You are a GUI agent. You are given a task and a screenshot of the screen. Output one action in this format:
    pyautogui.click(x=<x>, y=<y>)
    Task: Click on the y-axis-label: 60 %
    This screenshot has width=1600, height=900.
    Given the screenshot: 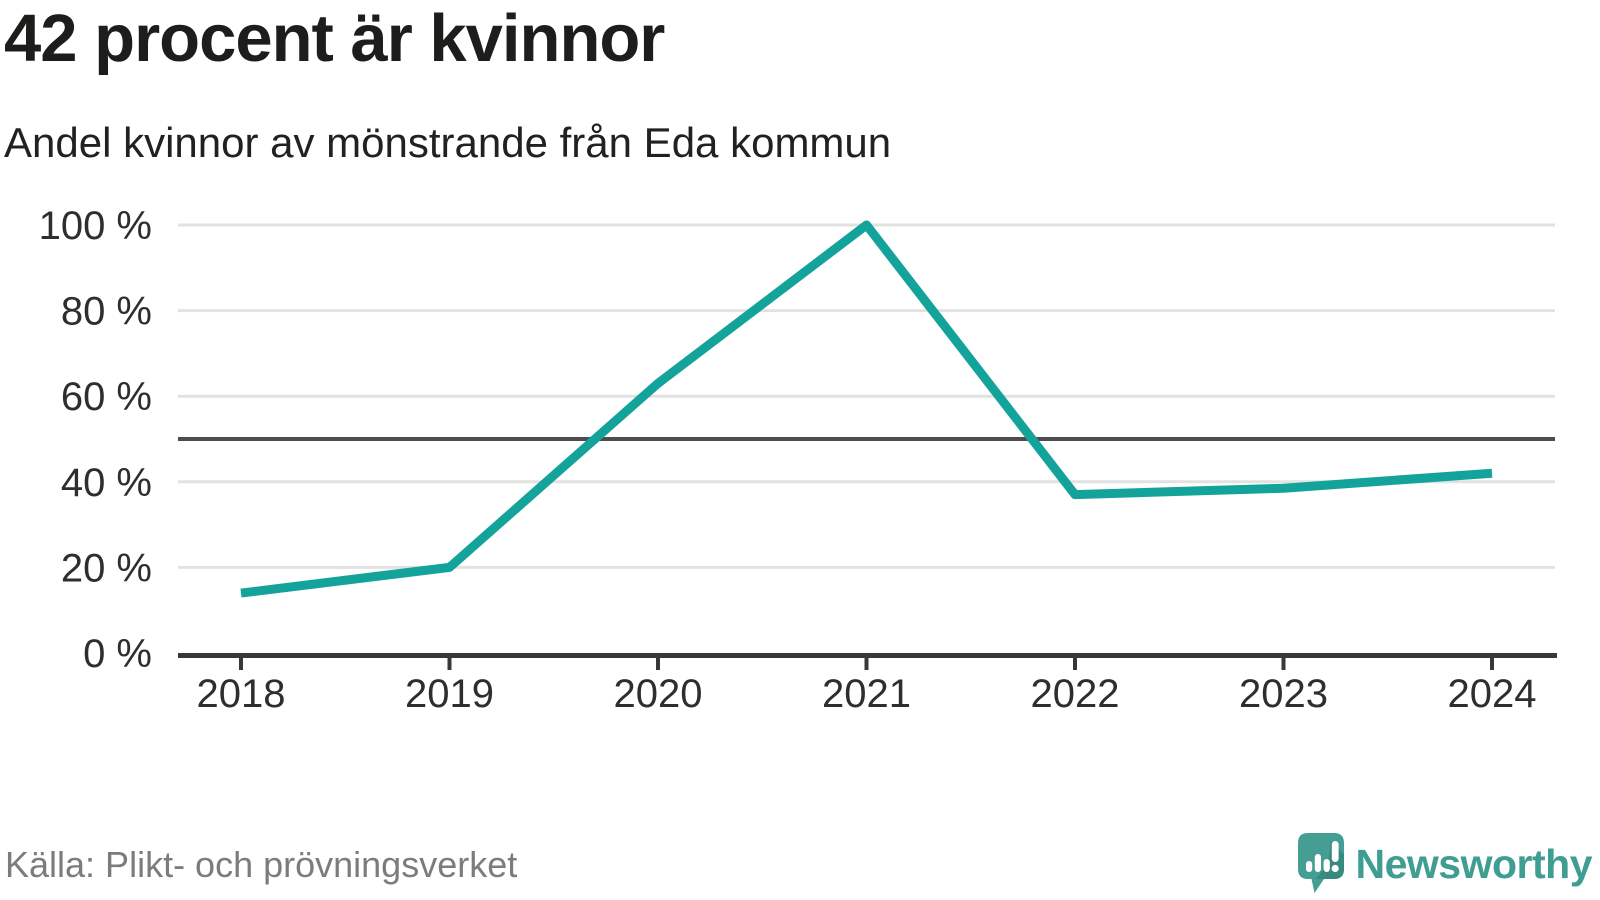 What is the action you would take?
    pyautogui.click(x=106, y=397)
    